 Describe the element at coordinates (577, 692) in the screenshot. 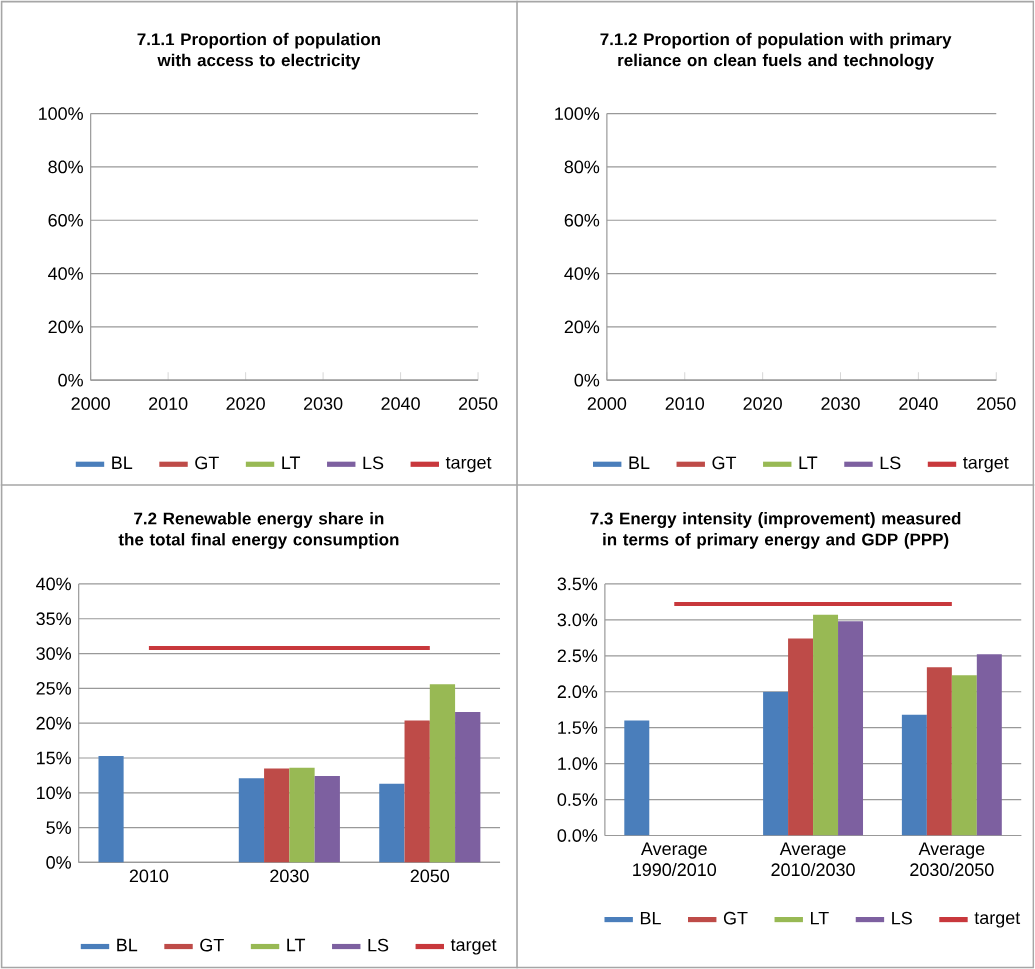

I see `y-tick-label: 2.0%` at that location.